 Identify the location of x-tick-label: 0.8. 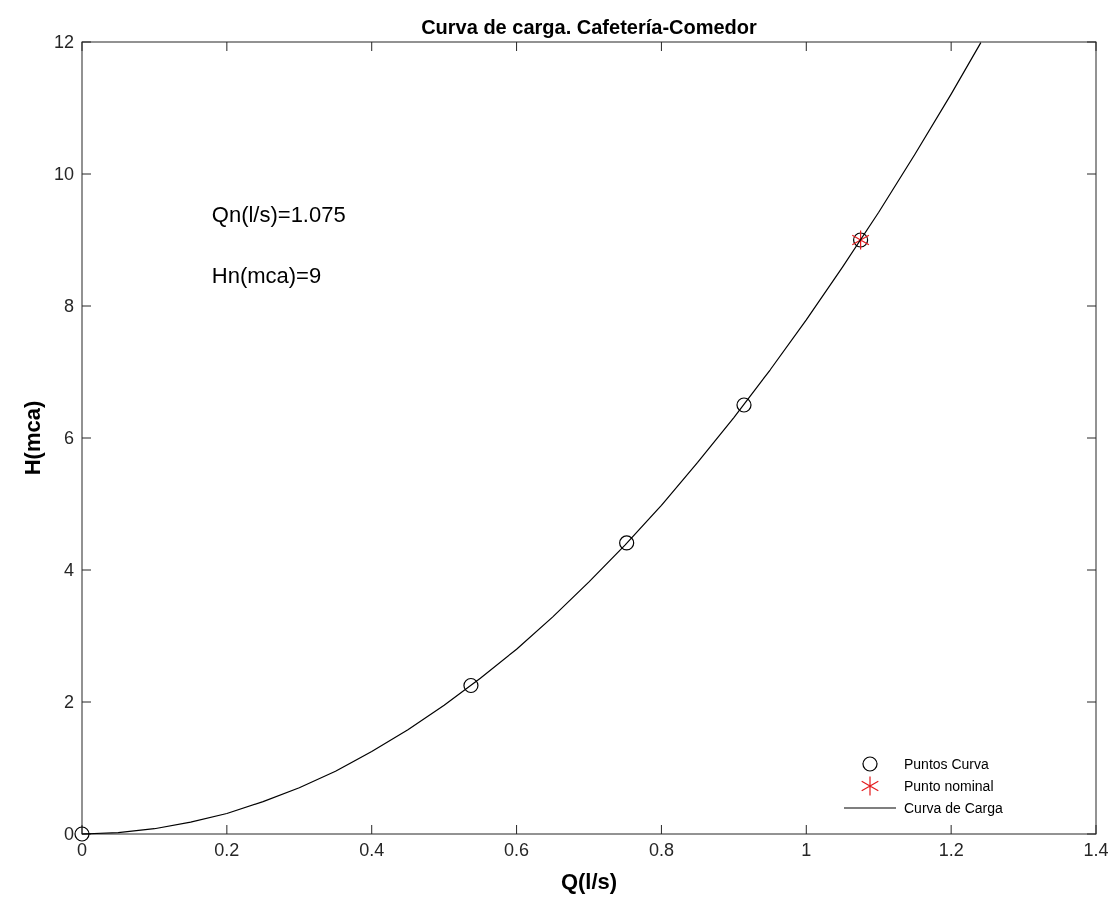
(661, 850).